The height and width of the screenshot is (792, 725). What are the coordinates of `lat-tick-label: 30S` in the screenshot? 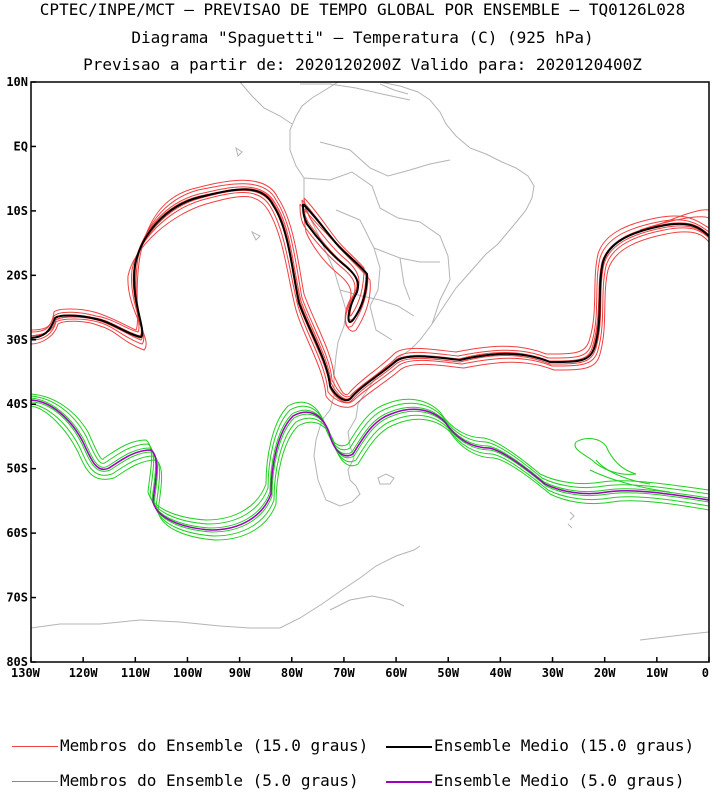 It's located at (17, 340).